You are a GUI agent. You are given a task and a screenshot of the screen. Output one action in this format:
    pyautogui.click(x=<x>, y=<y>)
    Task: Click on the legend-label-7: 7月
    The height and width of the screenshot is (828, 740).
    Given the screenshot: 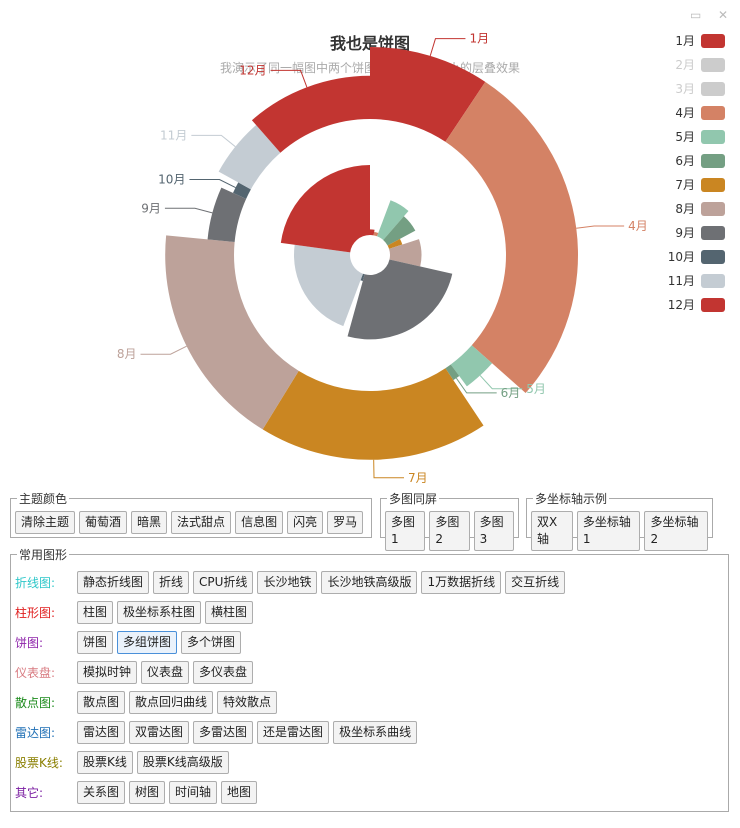 What is the action you would take?
    pyautogui.click(x=685, y=185)
    